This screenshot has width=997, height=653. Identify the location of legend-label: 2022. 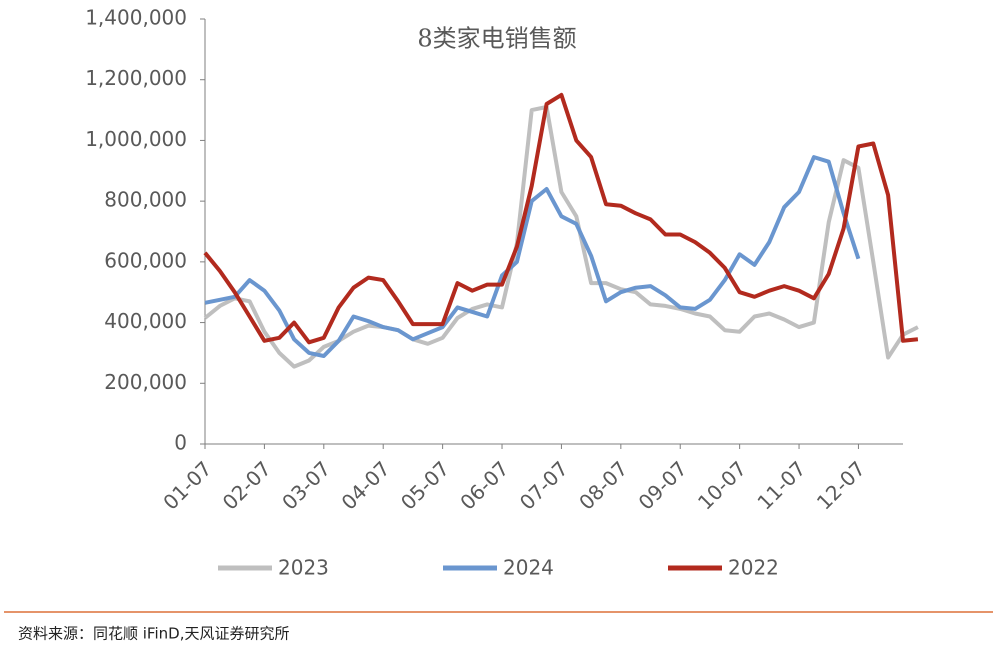
(753, 568).